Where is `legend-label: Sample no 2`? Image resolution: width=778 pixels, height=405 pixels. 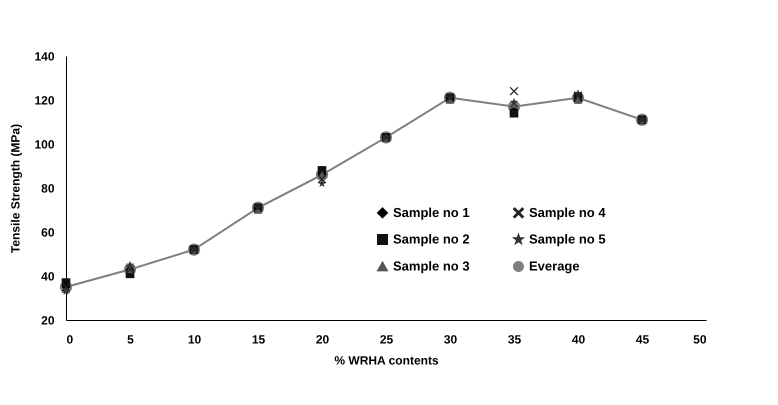
legend-label: Sample no 2 is located at coordinates (431, 239).